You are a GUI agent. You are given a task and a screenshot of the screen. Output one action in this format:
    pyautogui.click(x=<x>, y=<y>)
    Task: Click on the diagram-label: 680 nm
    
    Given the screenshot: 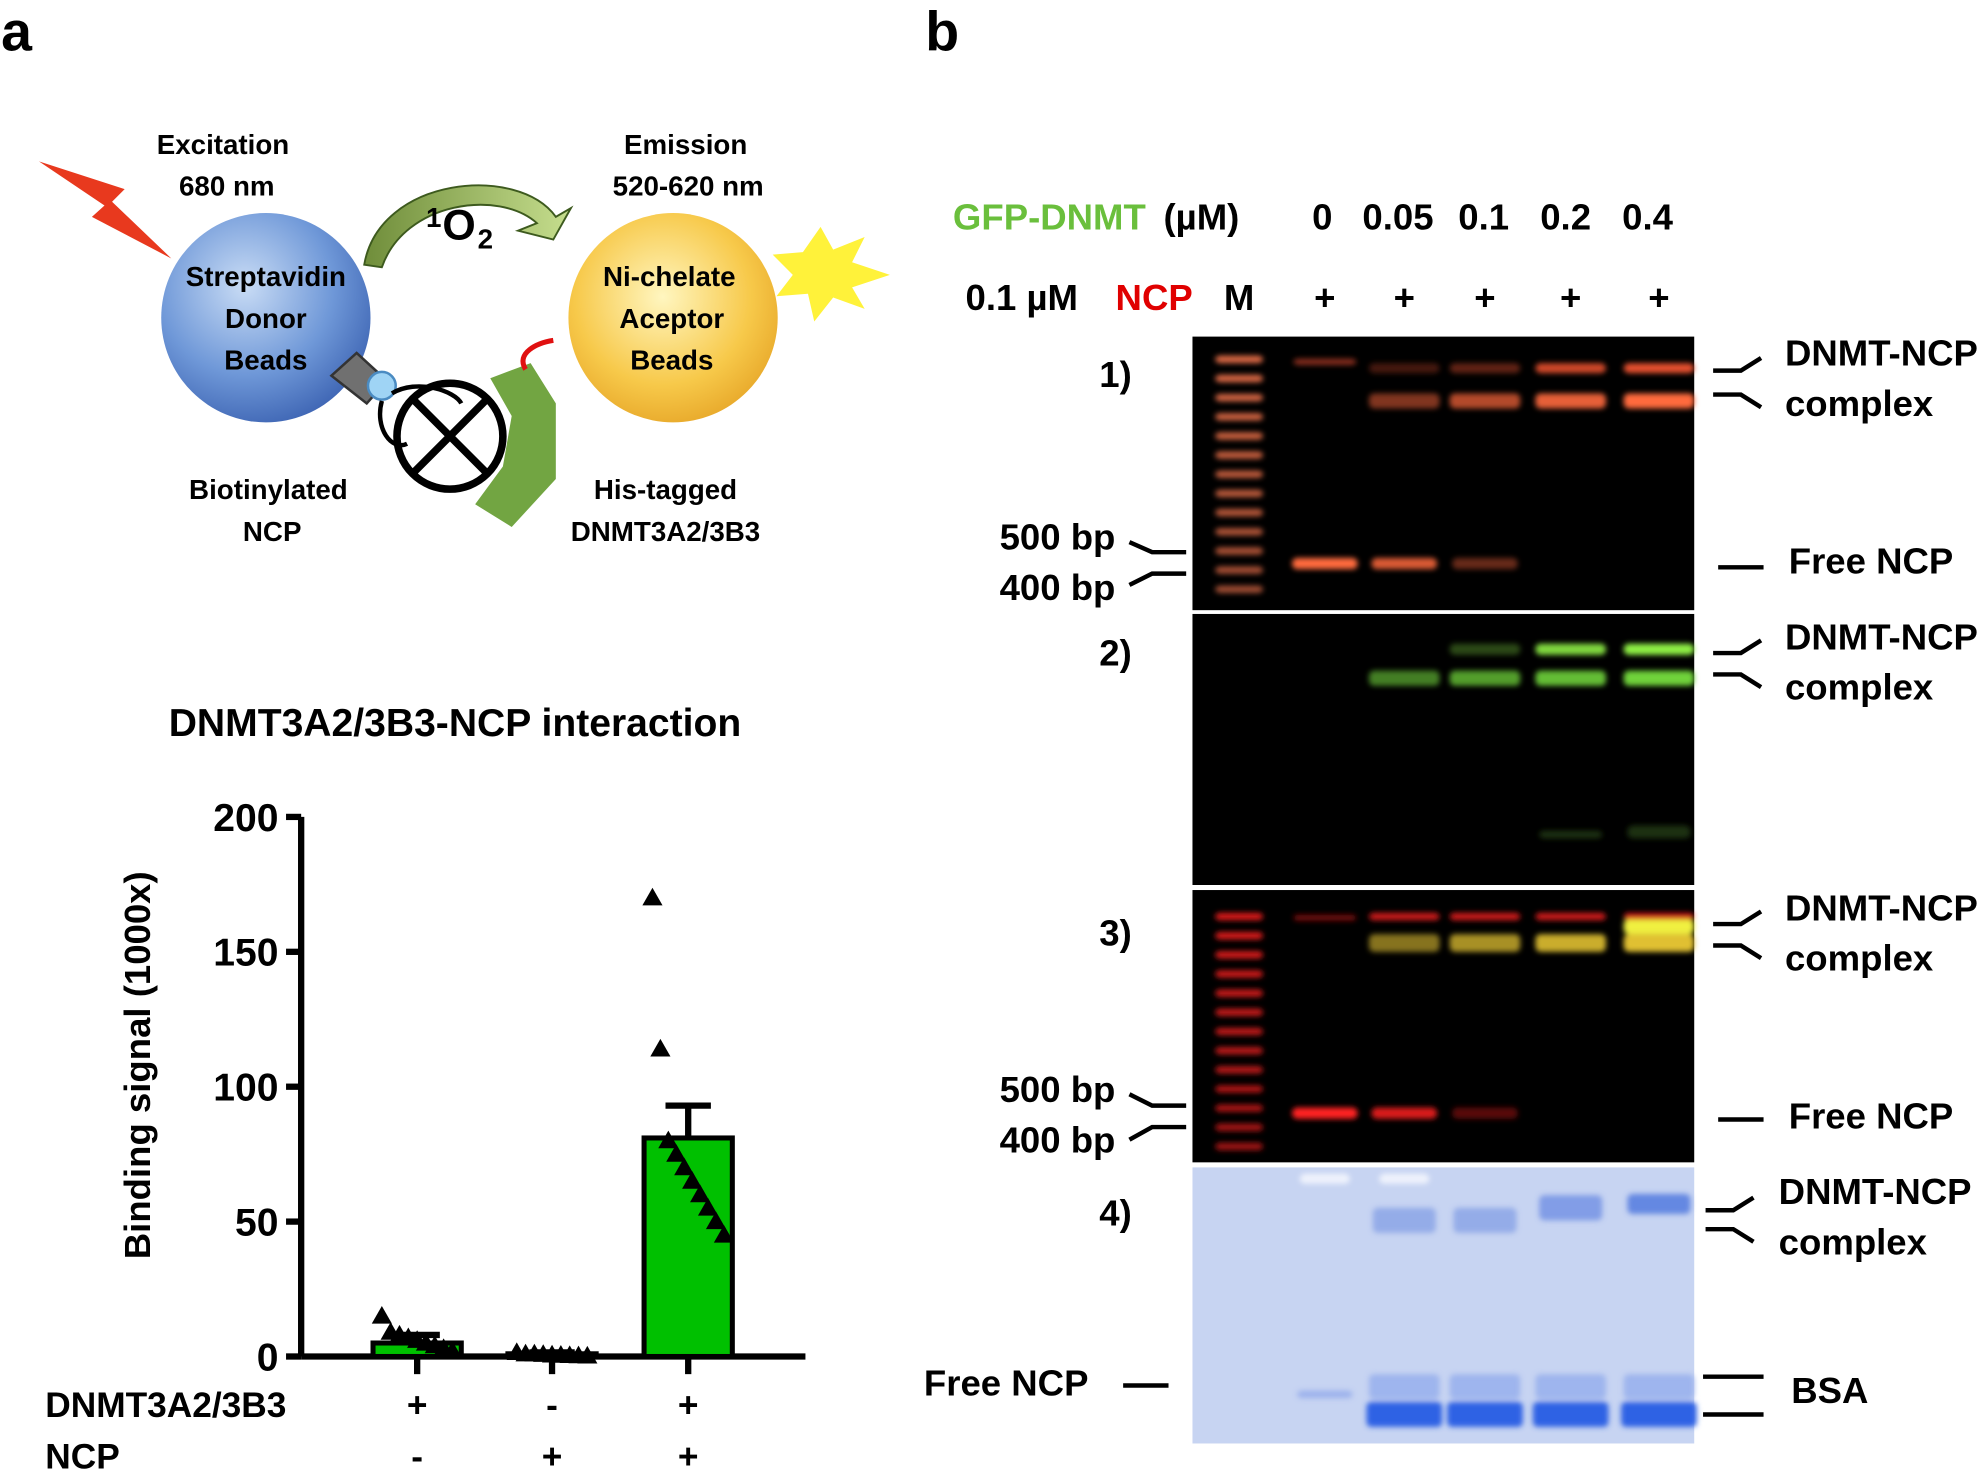 What is the action you would take?
    pyautogui.click(x=227, y=185)
    